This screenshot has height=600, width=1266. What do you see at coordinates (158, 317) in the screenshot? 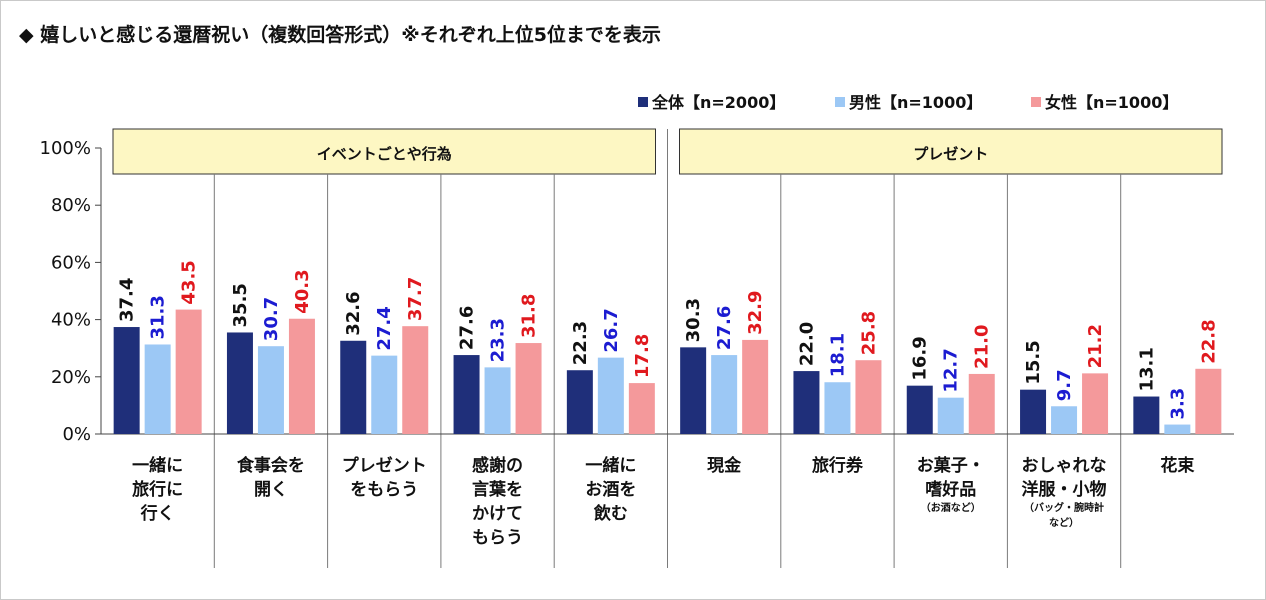
I see `data-label: 31.3` at bounding box center [158, 317].